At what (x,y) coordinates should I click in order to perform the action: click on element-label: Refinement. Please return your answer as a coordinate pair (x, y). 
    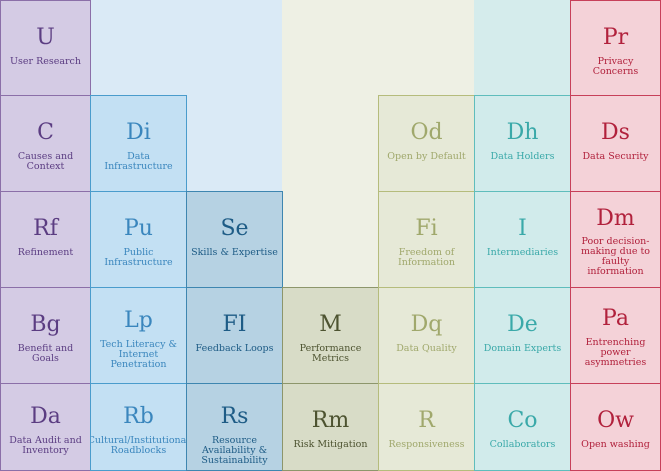
    Looking at the image, I should click on (45, 252).